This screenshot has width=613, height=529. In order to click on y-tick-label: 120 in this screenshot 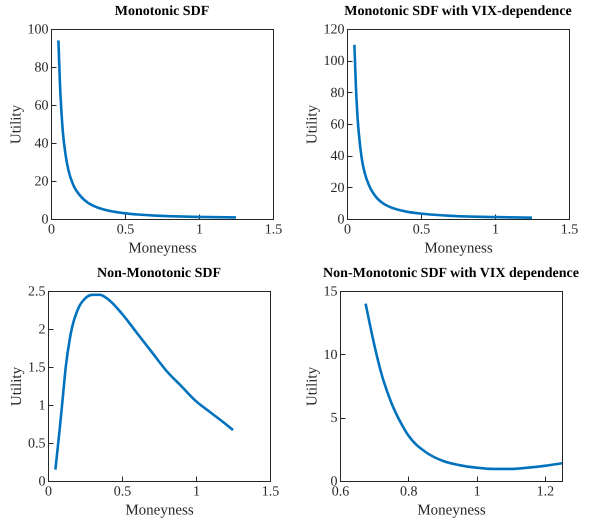, I will do `click(334, 30)`.